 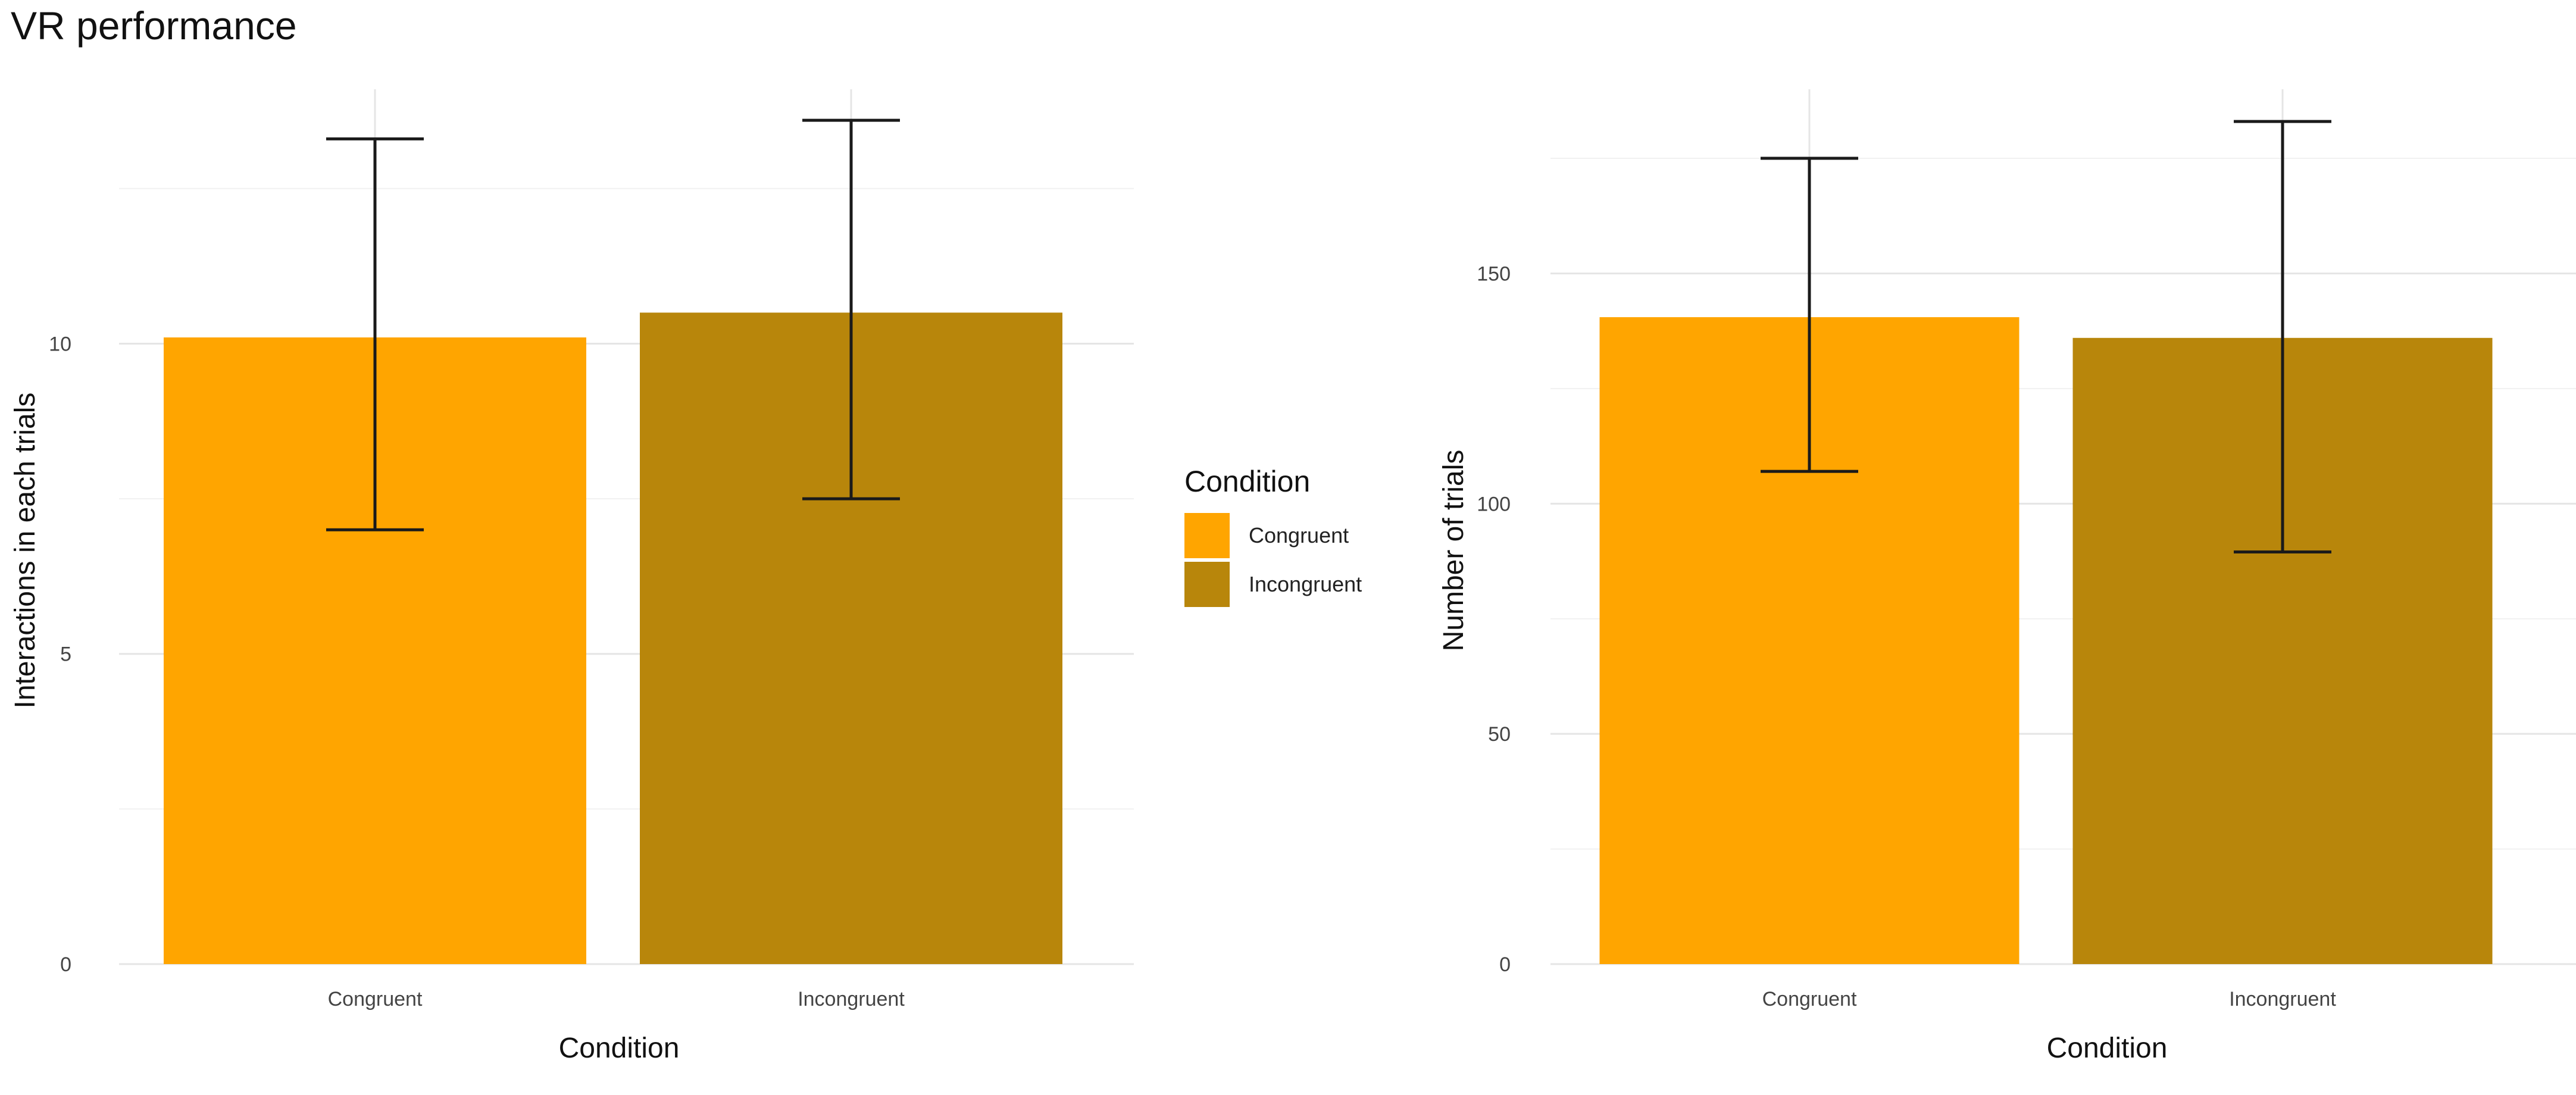 I want to click on legend: Condition Congruent Incongruent, so click(x=1273, y=536).